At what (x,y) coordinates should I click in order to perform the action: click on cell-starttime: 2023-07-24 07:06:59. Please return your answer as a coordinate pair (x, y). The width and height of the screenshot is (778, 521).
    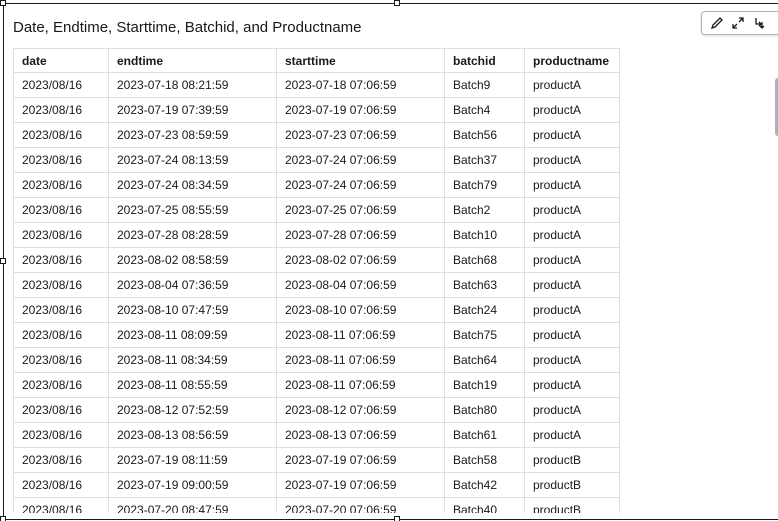
    Looking at the image, I should click on (360, 160).